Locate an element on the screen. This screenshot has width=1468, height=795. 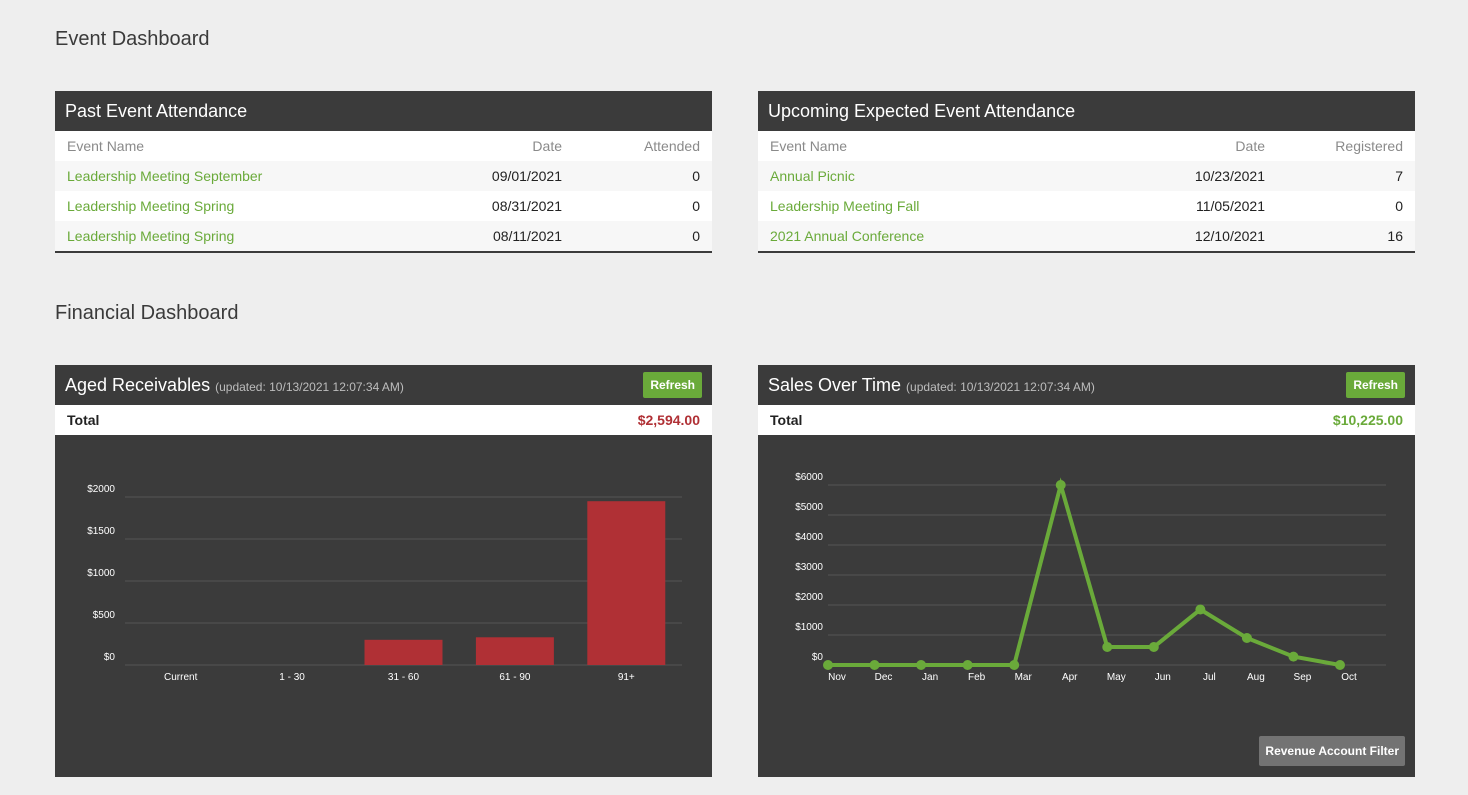
column-header-attended: Attended is located at coordinates (671, 146).